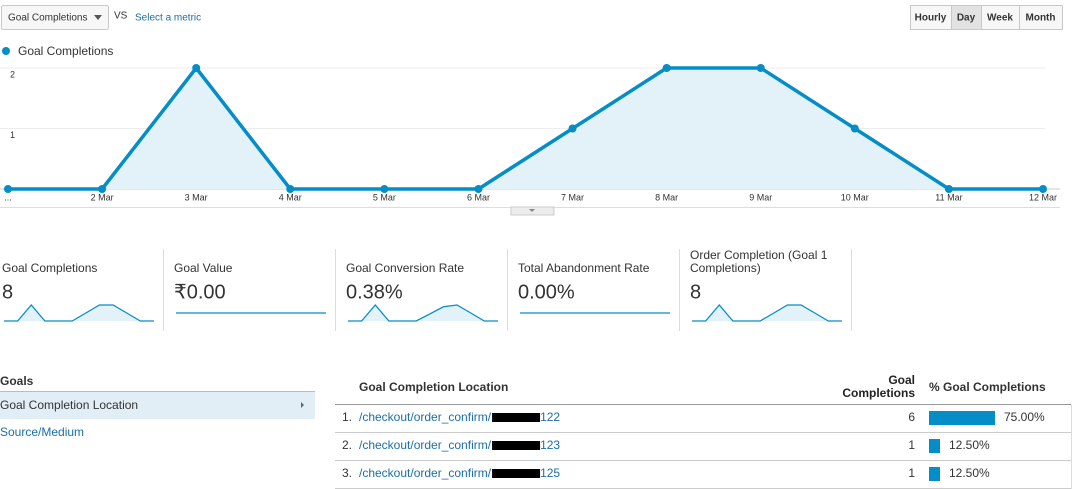 The height and width of the screenshot is (489, 1078). What do you see at coordinates (168, 18) in the screenshot?
I see `compare-link: Select a metric` at bounding box center [168, 18].